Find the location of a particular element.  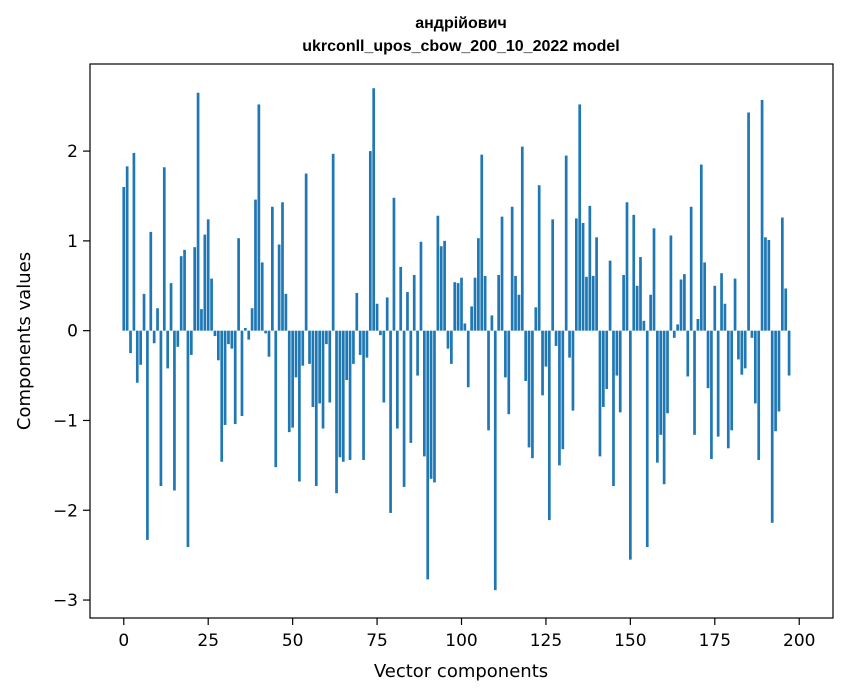

x-axis-label: Vector components is located at coordinates (461, 671).